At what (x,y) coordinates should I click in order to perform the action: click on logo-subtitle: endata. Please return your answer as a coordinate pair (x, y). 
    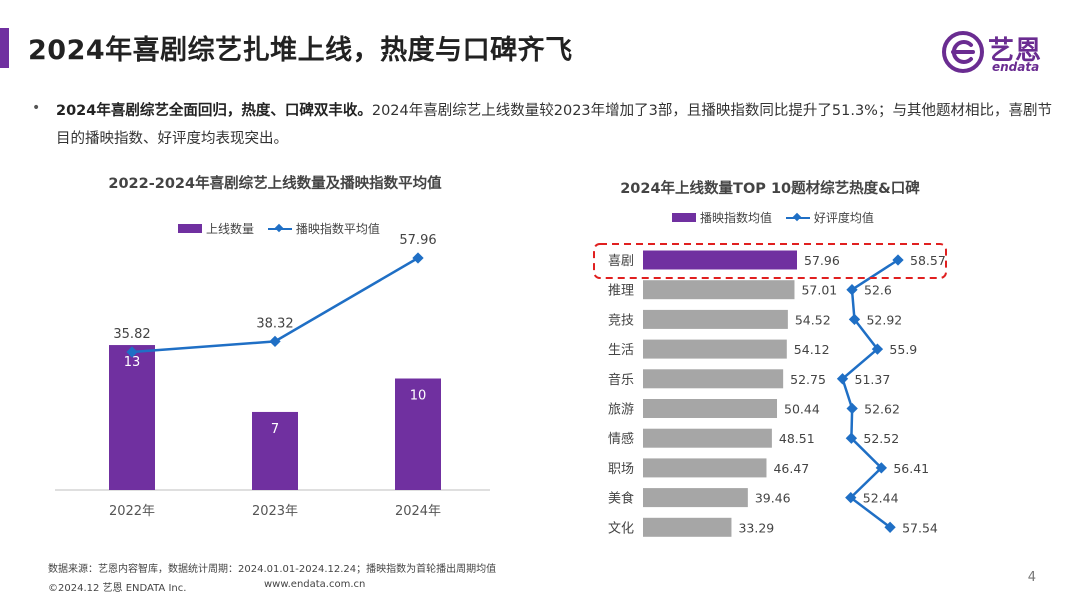
    Looking at the image, I should click on (1016, 67).